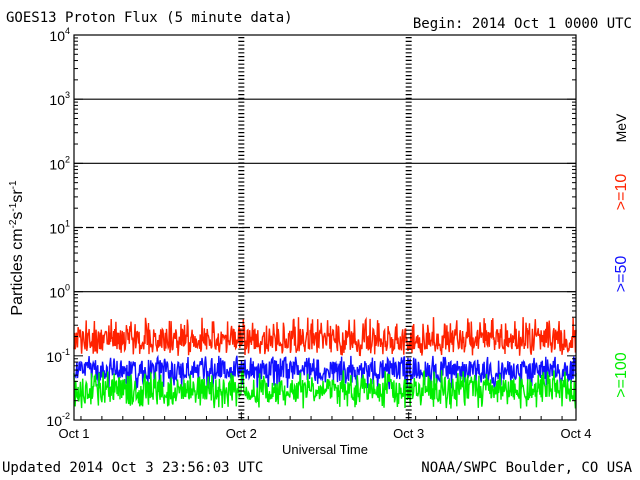 The height and width of the screenshot is (480, 640). What do you see at coordinates (621, 192) in the screenshot?
I see `legend-entry: >=10` at bounding box center [621, 192].